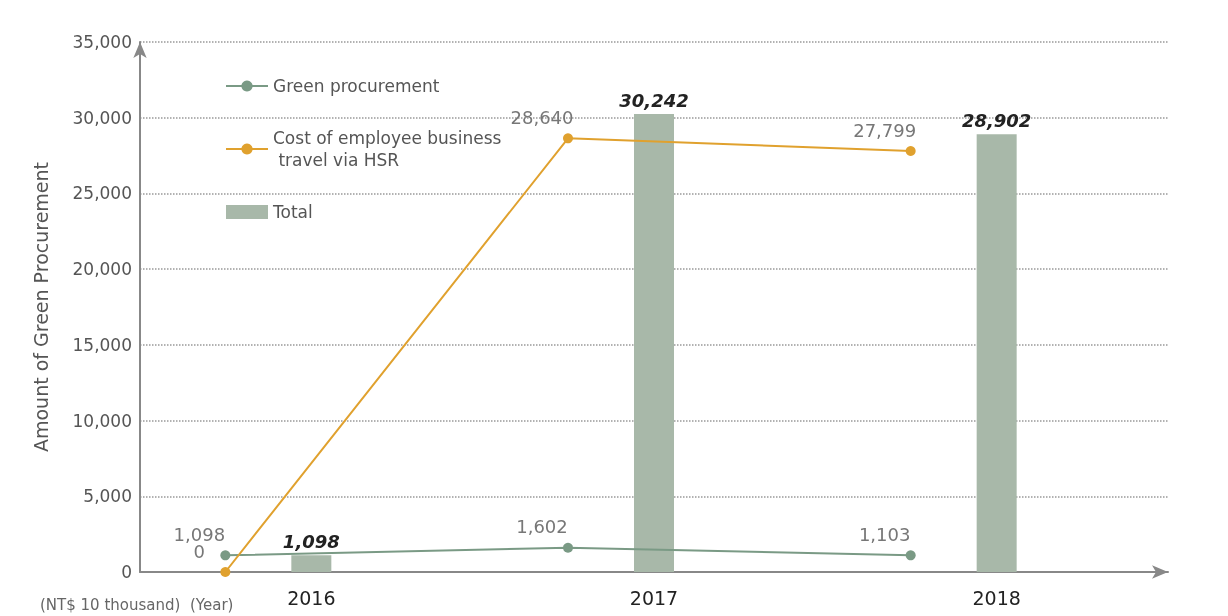 Image resolution: width=1228 pixels, height=616 pixels. I want to click on data-label: 1,602, so click(542, 527).